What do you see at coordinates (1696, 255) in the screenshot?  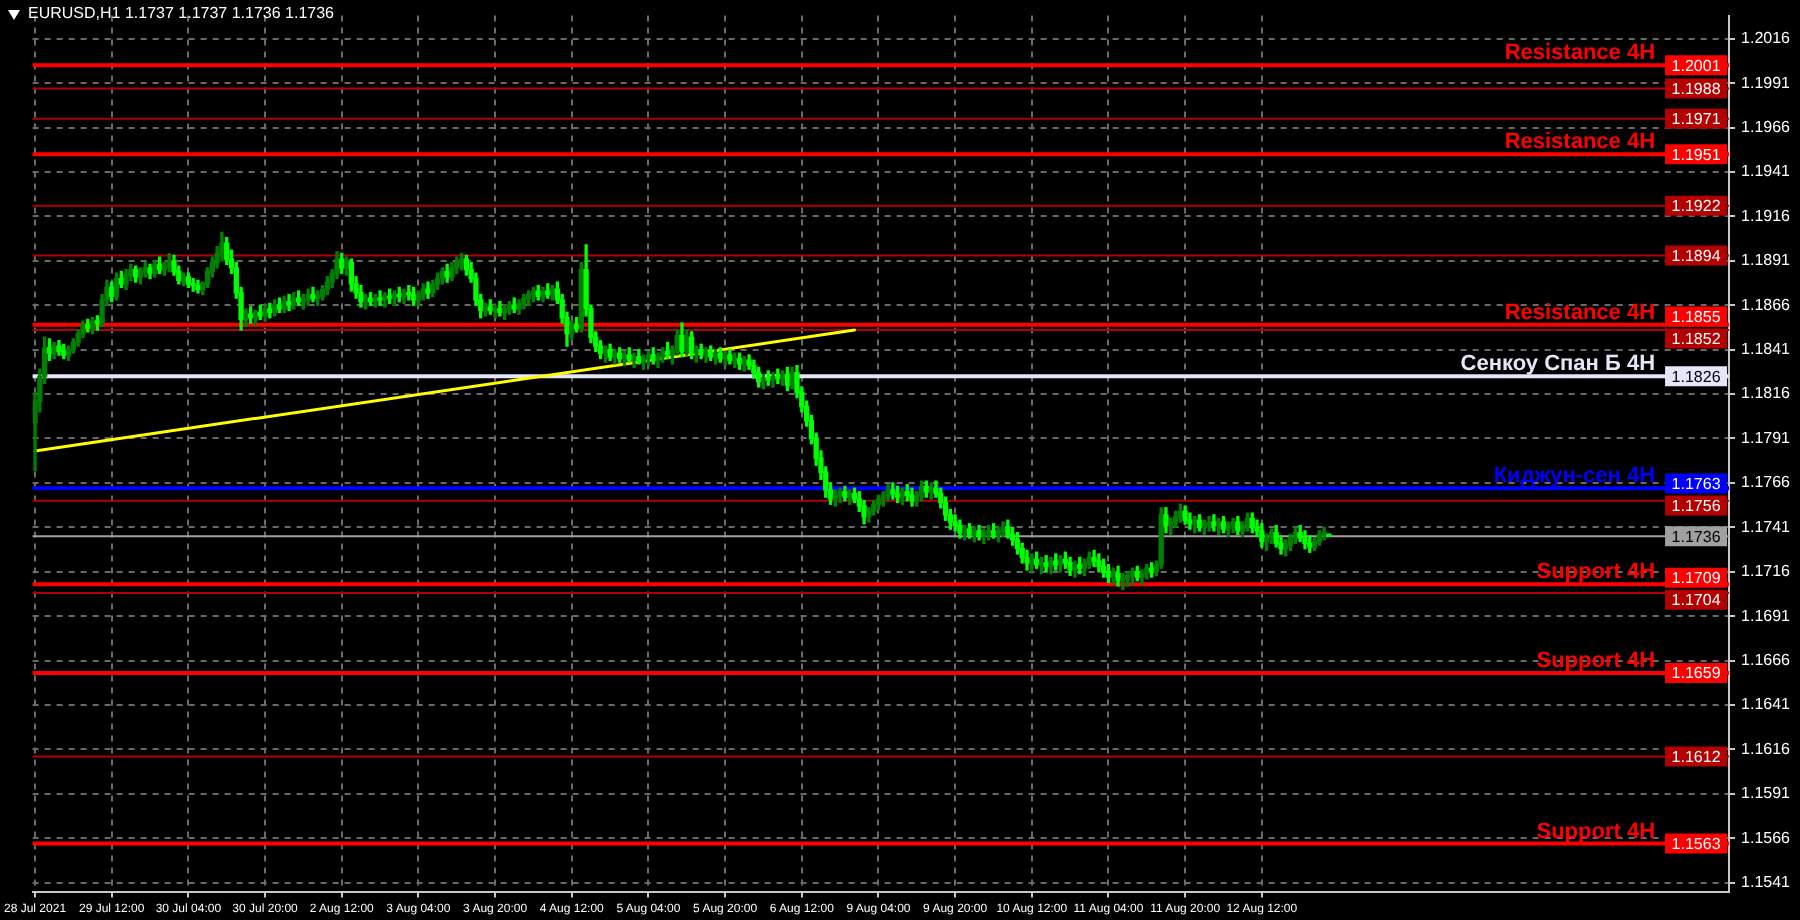 I see `ref-line-label: 1.1894` at bounding box center [1696, 255].